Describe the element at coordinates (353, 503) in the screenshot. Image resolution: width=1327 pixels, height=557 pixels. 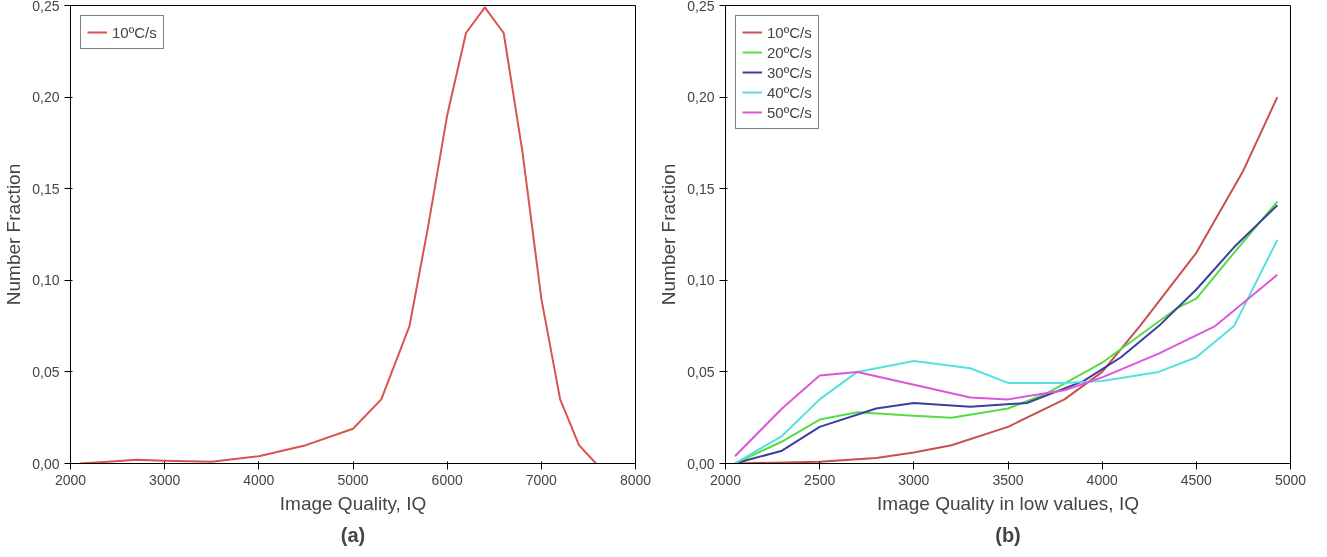
I see `x-axis-title: Image Quality, IQ` at that location.